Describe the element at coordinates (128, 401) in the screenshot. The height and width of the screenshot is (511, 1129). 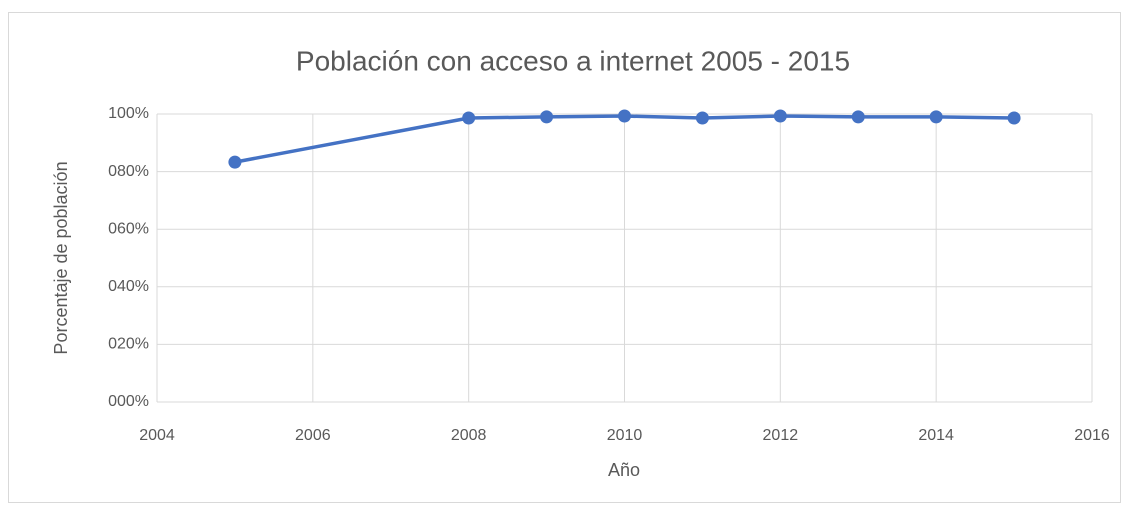
I see `y-tick-label: 000%` at that location.